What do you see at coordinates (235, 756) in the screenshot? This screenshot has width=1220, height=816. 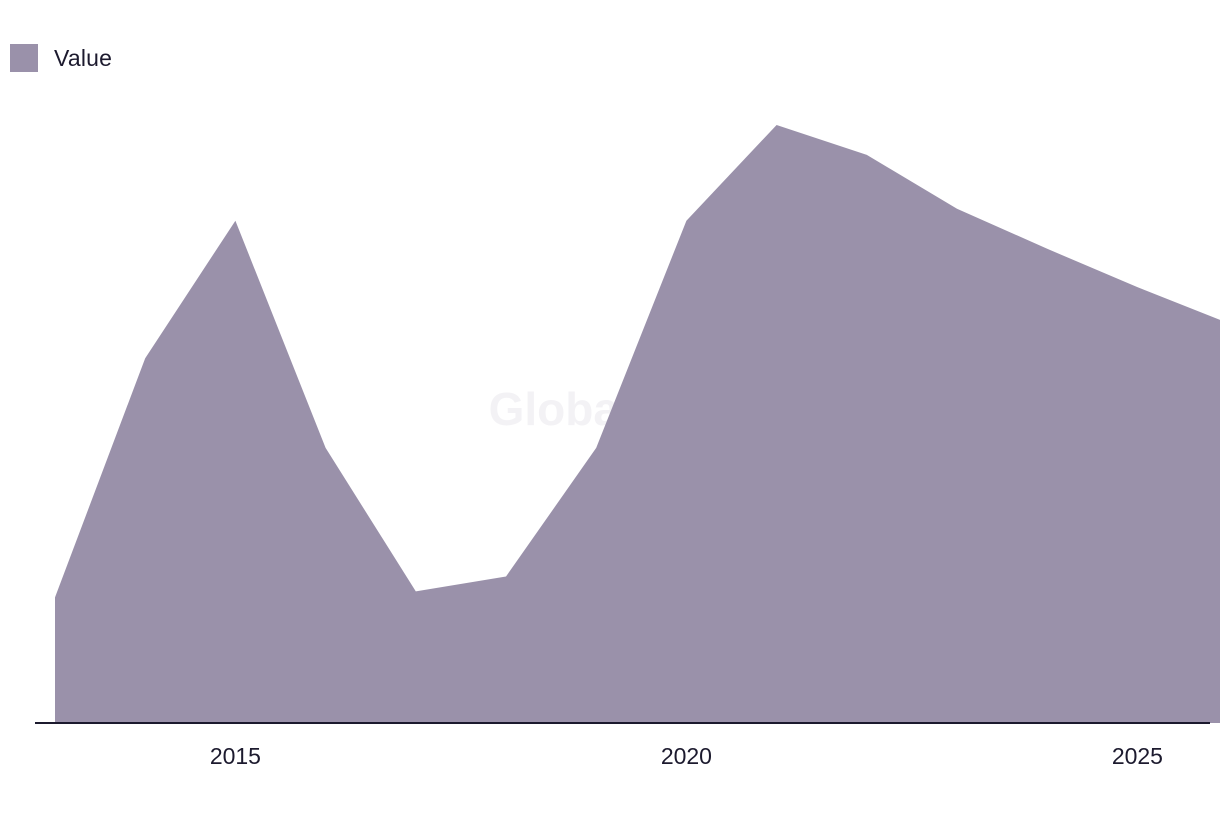 I see `x-tick-label-2015: 2015` at bounding box center [235, 756].